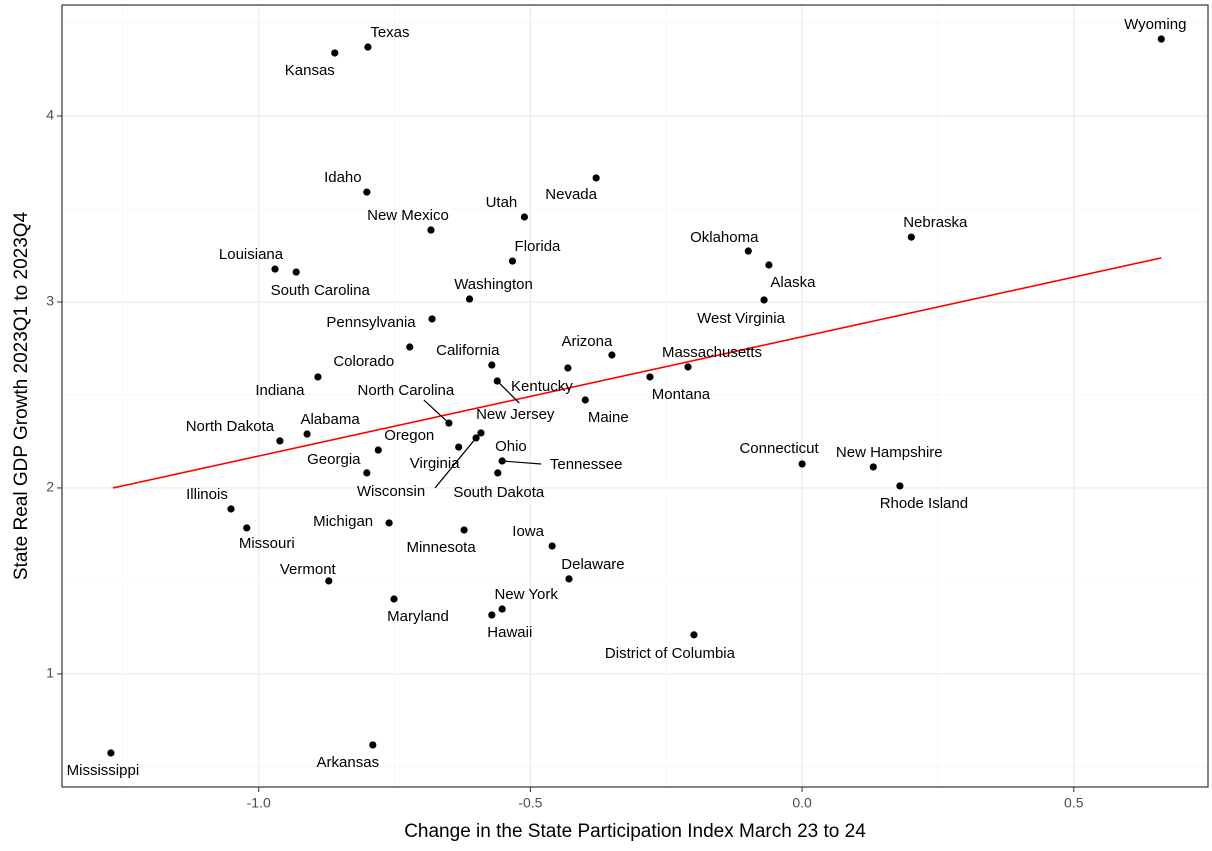 Image resolution: width=1212 pixels, height=851 pixels. What do you see at coordinates (1155, 24) in the screenshot?
I see `point-label: Wyoming` at bounding box center [1155, 24].